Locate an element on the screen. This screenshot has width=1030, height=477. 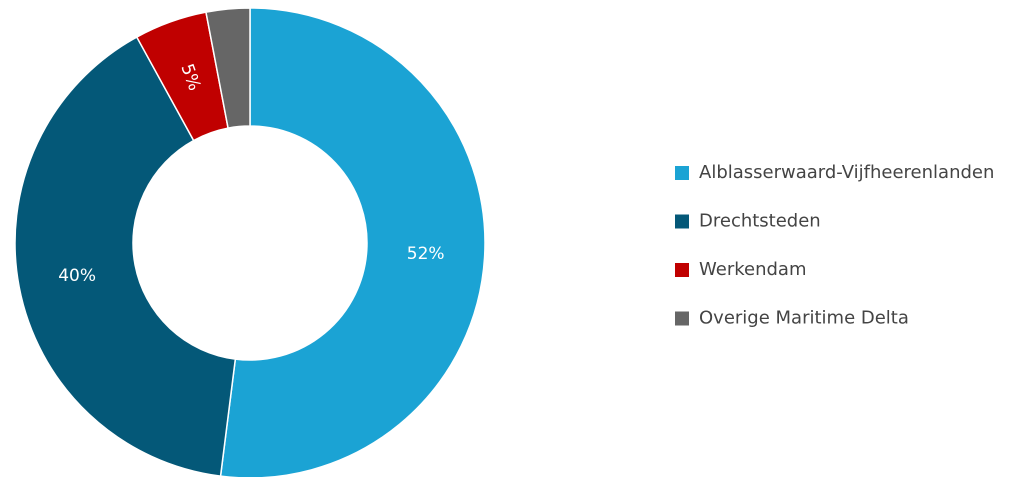
slice is located at coordinates (228, 68).